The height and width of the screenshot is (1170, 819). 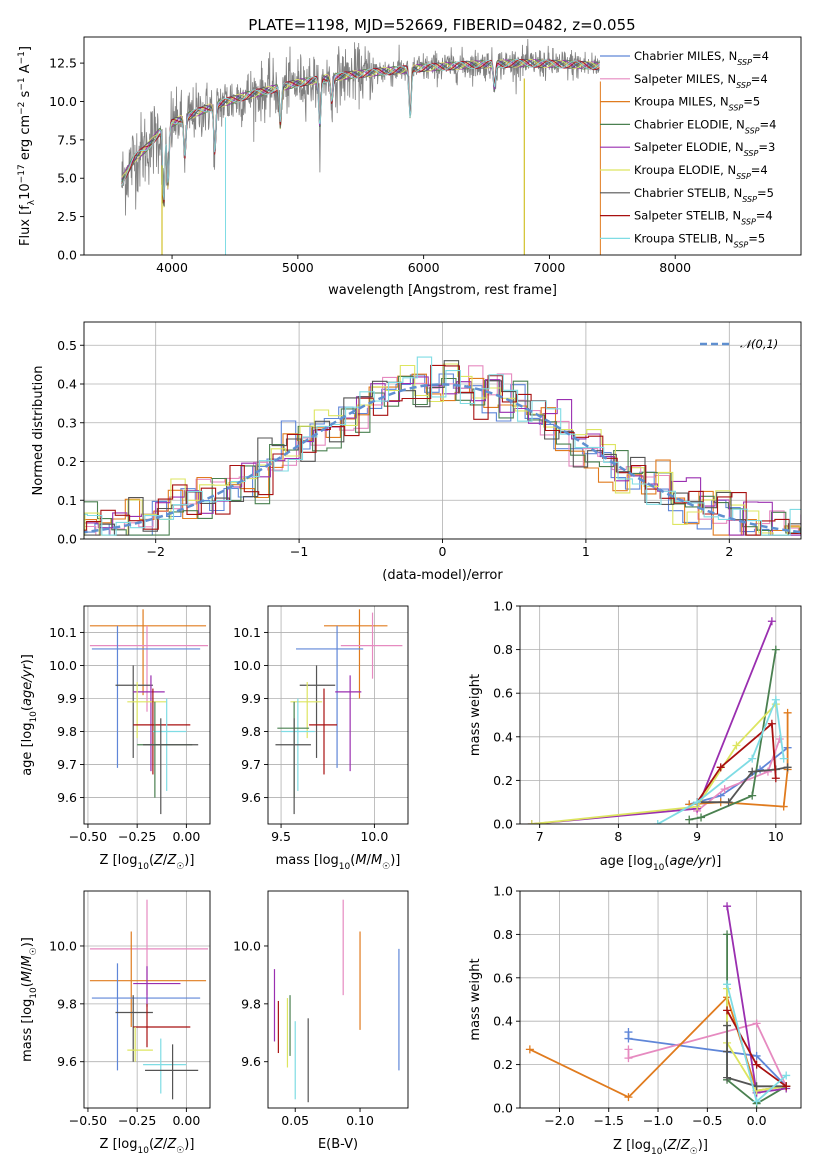 What do you see at coordinates (442, 575) in the screenshot?
I see `x-axis-label: (data-model)/error` at bounding box center [442, 575].